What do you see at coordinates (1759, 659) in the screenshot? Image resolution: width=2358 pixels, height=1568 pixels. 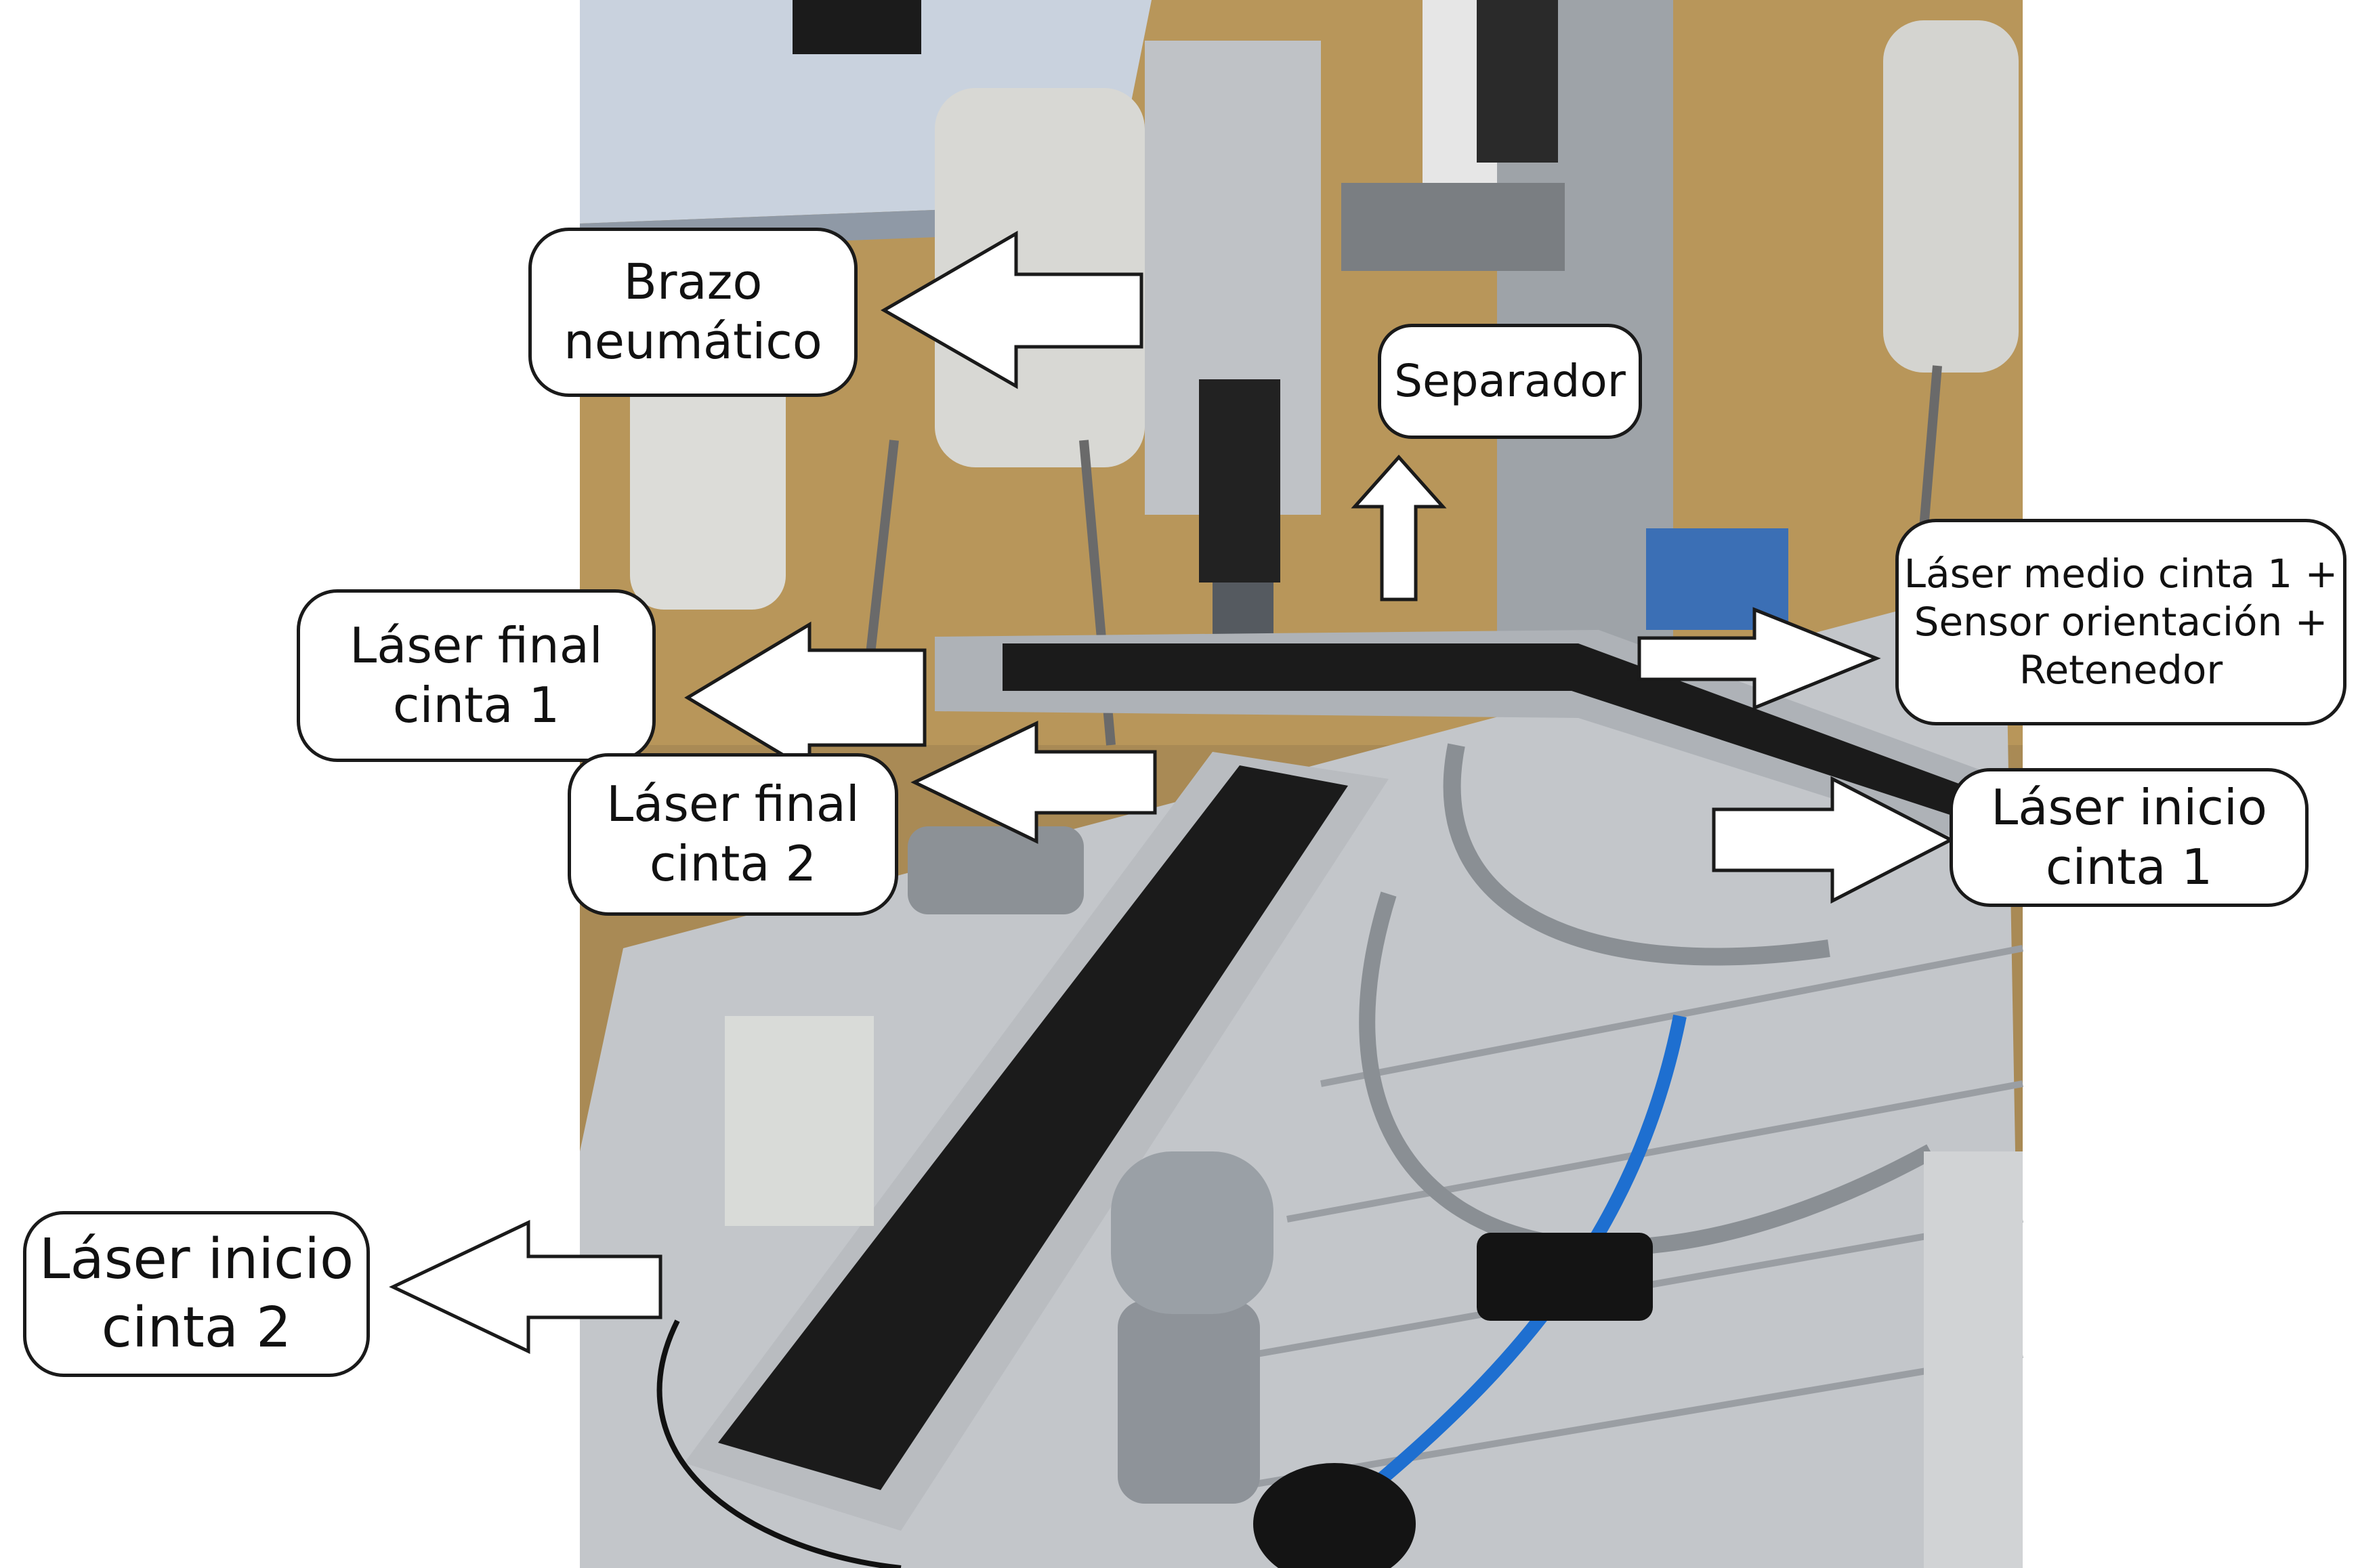 I see `arrow-laser-medio-1-icon` at bounding box center [1759, 659].